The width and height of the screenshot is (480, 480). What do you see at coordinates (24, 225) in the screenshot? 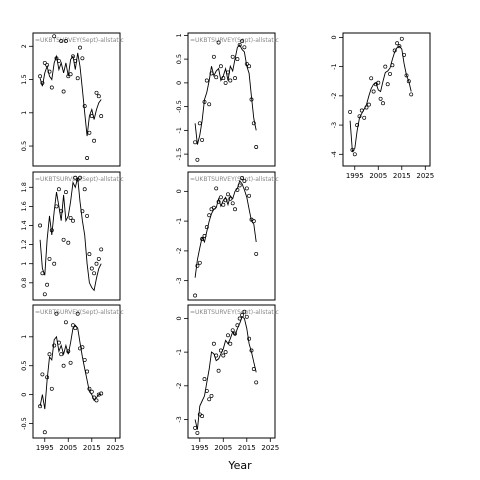
I see `y-tick-label: 1.4` at bounding box center [24, 225].